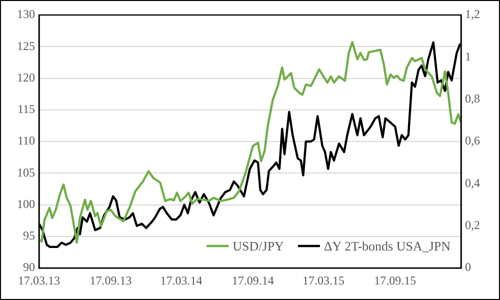 This screenshot has height=300, width=500. I want to click on x-tick-label: 17.09.13, so click(111, 280).